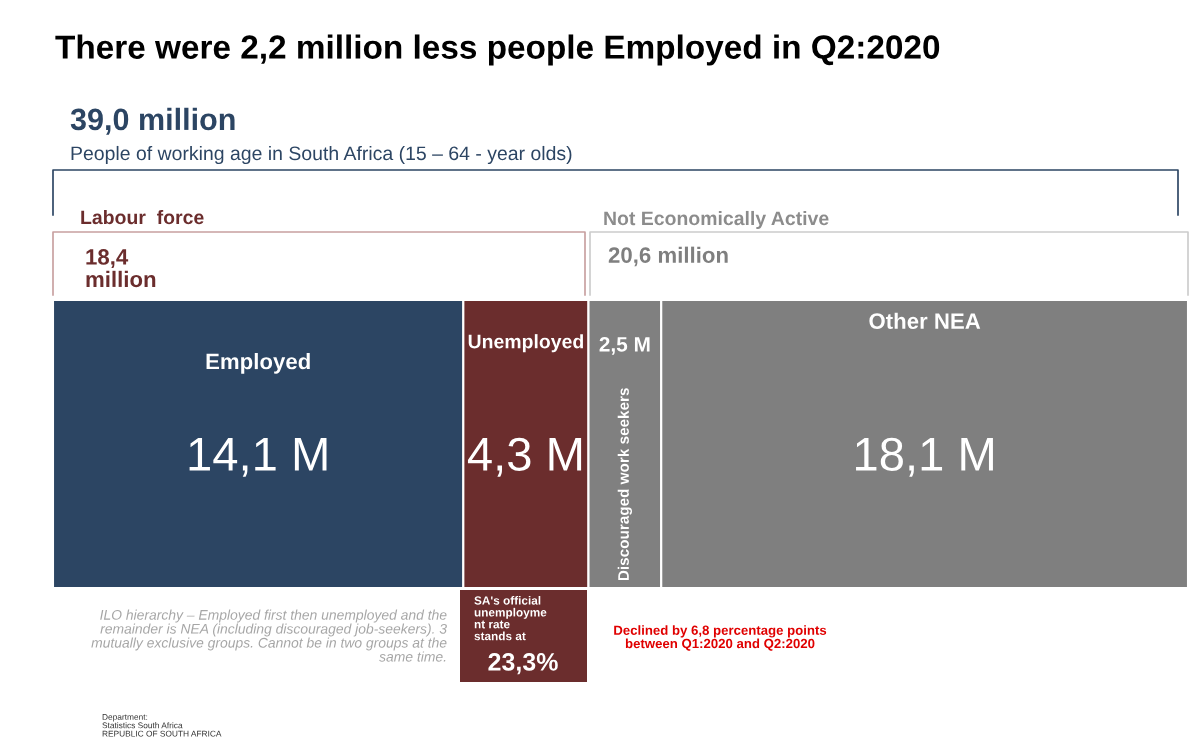  Describe the element at coordinates (321, 155) in the screenshot. I see `text: People of working age in South Africa (15 – 64 - year olds)` at that location.